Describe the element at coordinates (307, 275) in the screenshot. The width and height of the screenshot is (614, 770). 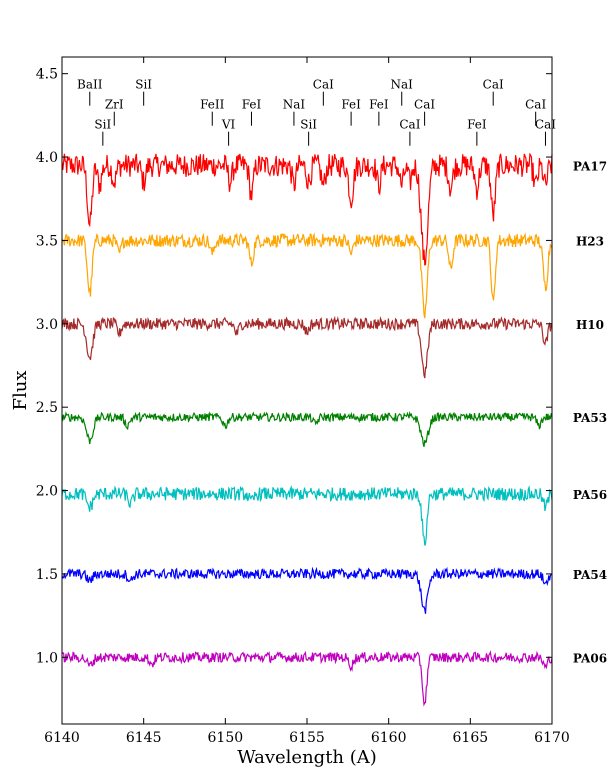
I see `series-line-h23` at that location.